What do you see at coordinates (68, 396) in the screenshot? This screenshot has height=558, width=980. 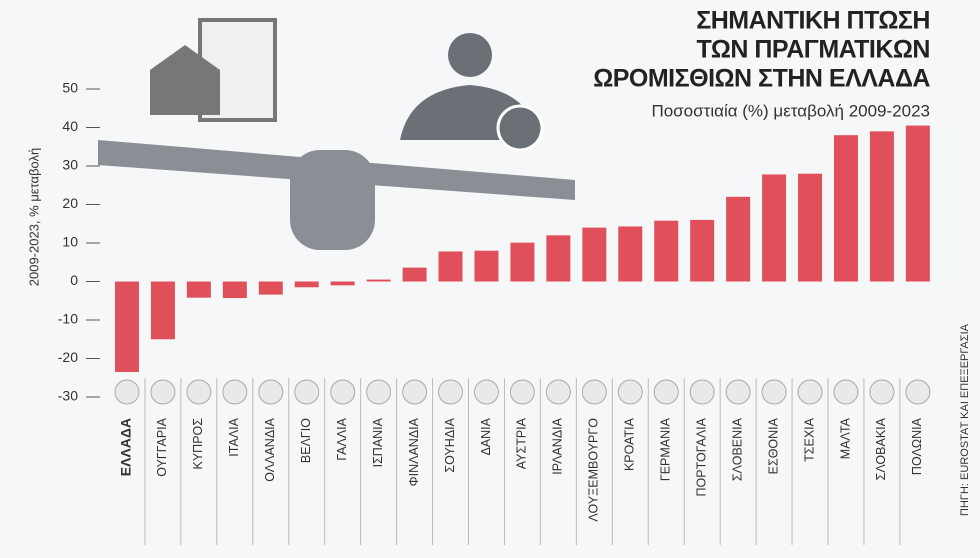 I see `y-tick-label: -30` at bounding box center [68, 396].